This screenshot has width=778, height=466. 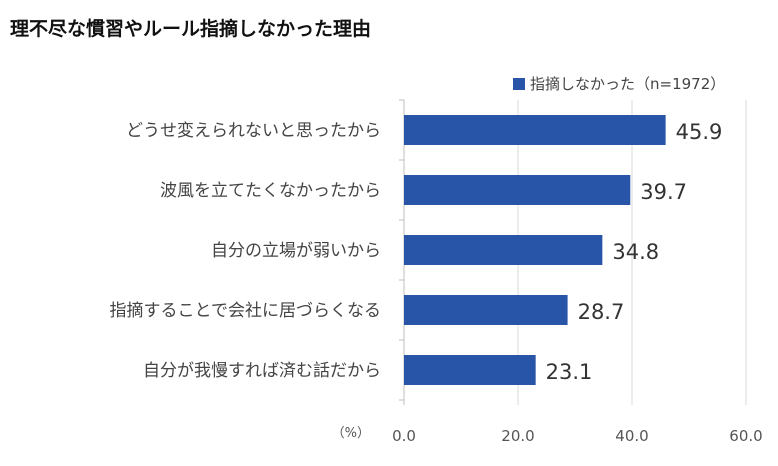 What do you see at coordinates (253, 131) in the screenshot?
I see `category-label: どうせ変えられないと思ったから` at bounding box center [253, 131].